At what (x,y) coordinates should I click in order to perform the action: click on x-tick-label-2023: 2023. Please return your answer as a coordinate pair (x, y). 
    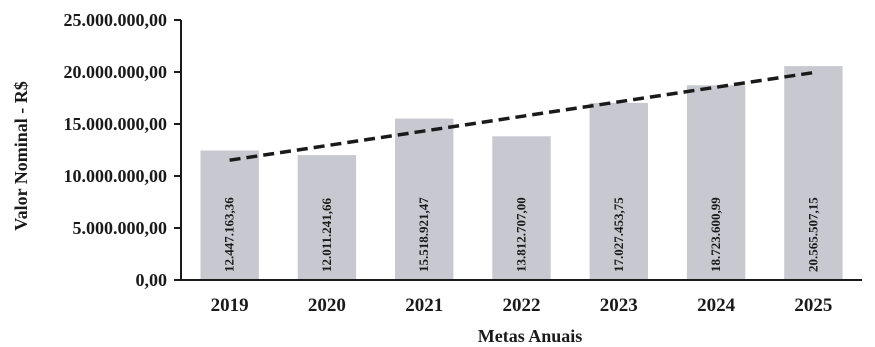
    Looking at the image, I should click on (619, 305).